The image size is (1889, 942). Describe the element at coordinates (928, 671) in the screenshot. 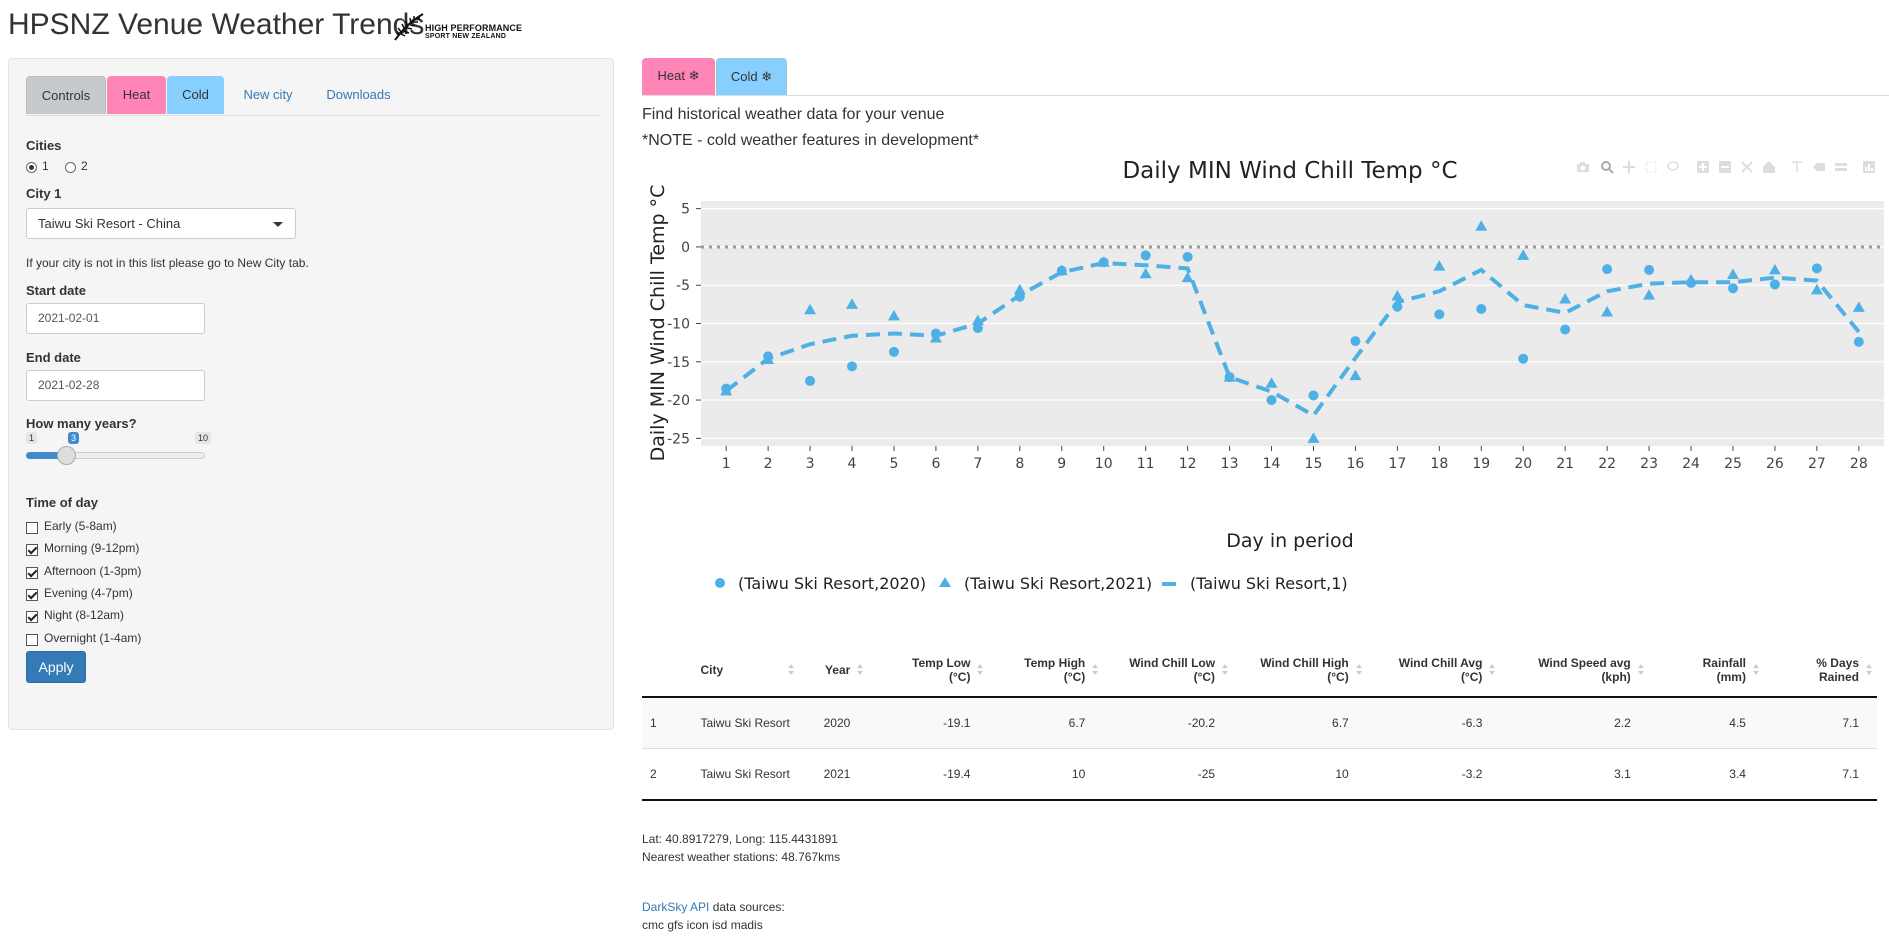

I see `table-header-cell: Temp Low (°C)` at that location.